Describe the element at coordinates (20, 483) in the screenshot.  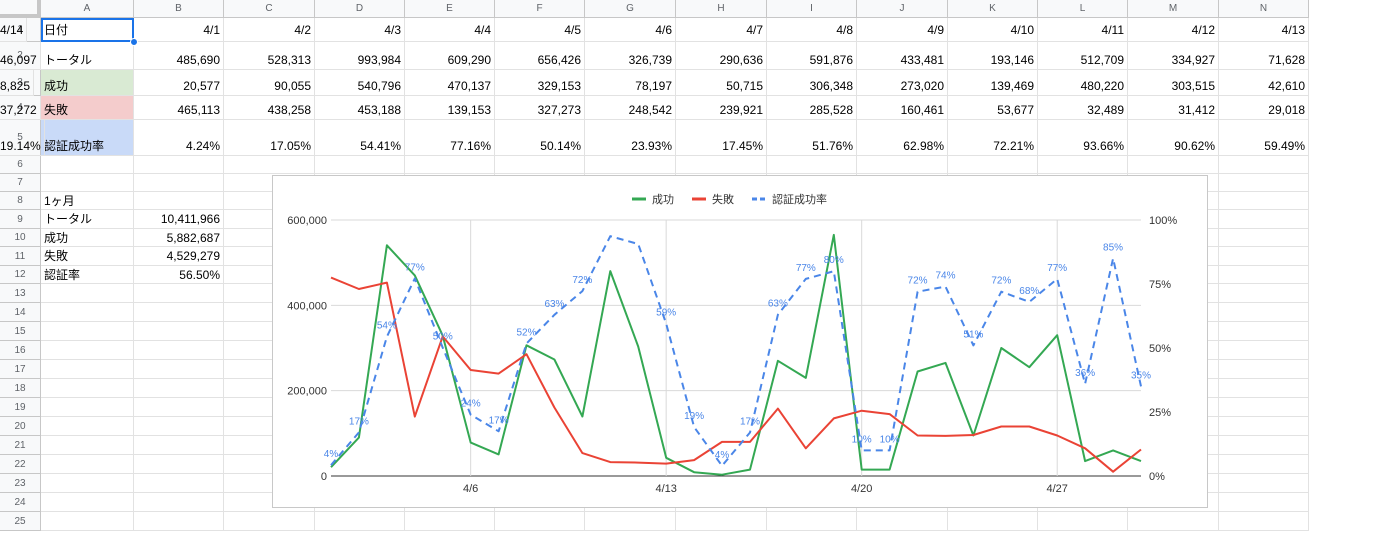
I see `row-header: 23` at that location.